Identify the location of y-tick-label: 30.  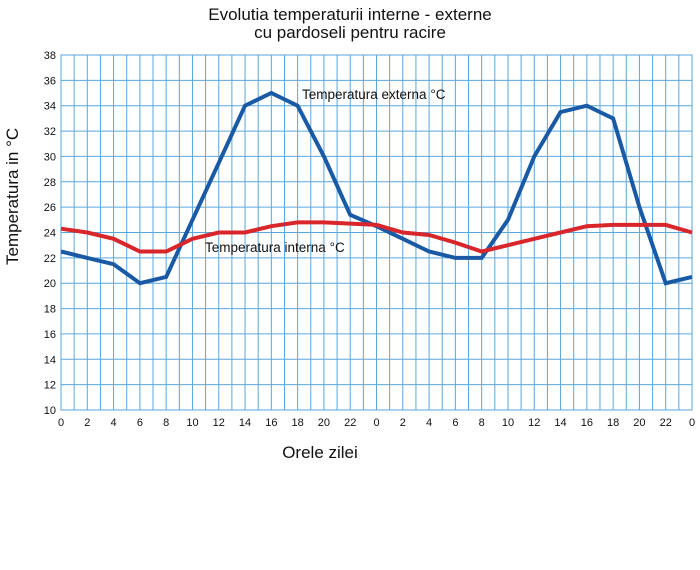
(50, 157).